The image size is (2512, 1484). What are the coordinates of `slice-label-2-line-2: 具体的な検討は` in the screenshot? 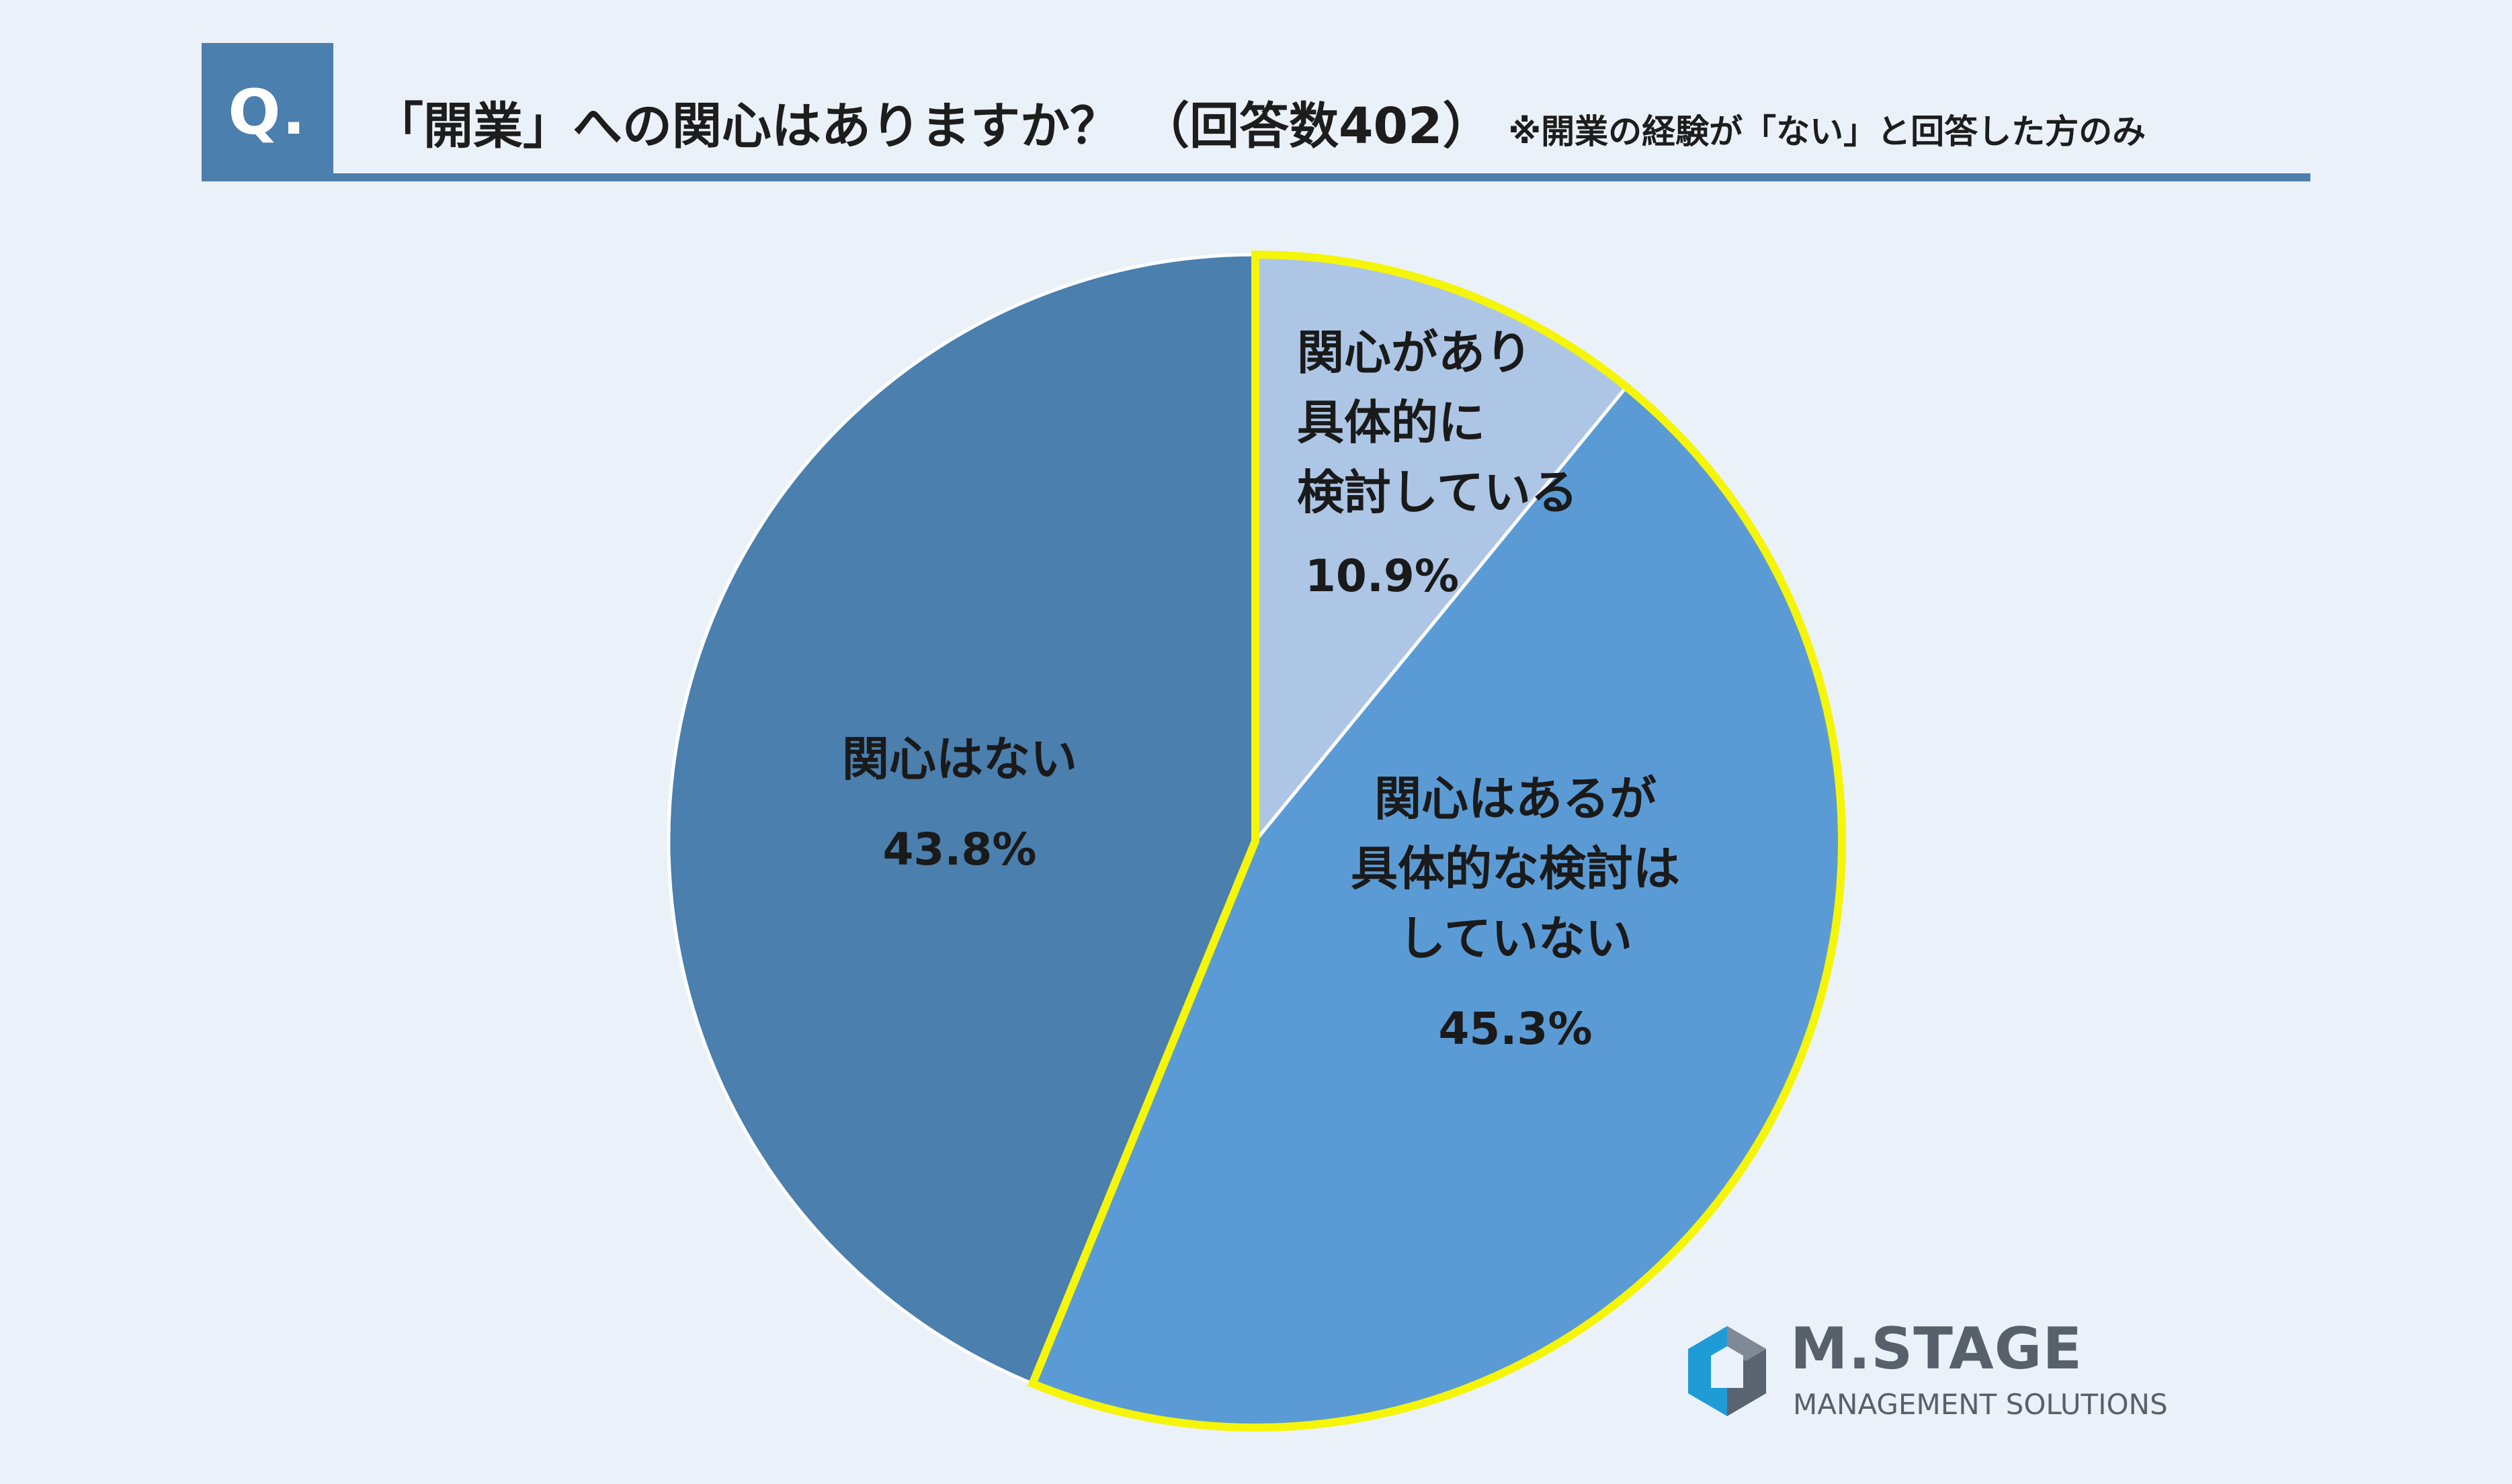 It's located at (1515, 868).